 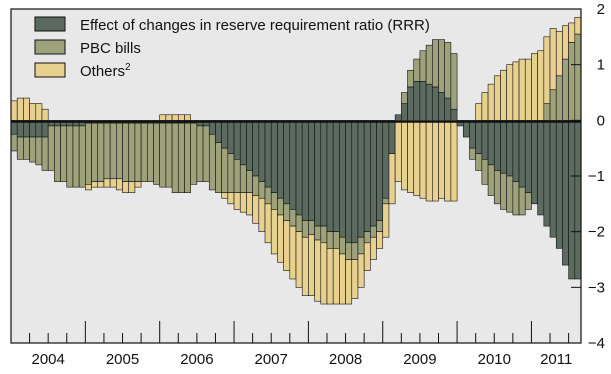 I want to click on legend-swatch-rrr, so click(x=50, y=24).